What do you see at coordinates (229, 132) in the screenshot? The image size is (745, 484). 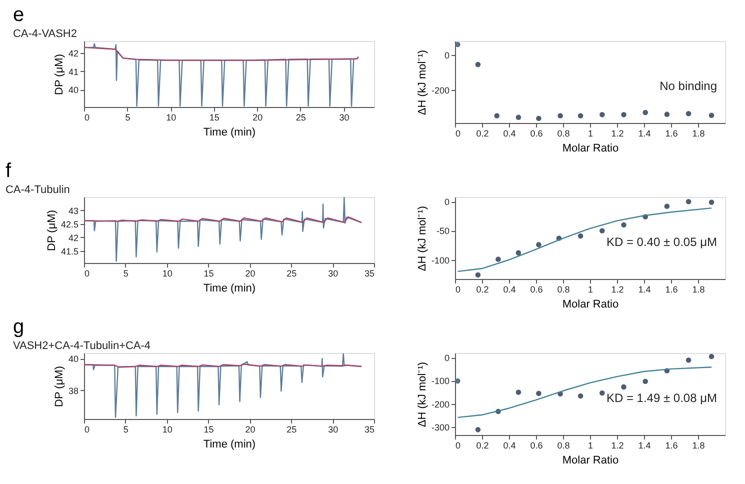 I see `x-axis-title: Time (min)` at bounding box center [229, 132].